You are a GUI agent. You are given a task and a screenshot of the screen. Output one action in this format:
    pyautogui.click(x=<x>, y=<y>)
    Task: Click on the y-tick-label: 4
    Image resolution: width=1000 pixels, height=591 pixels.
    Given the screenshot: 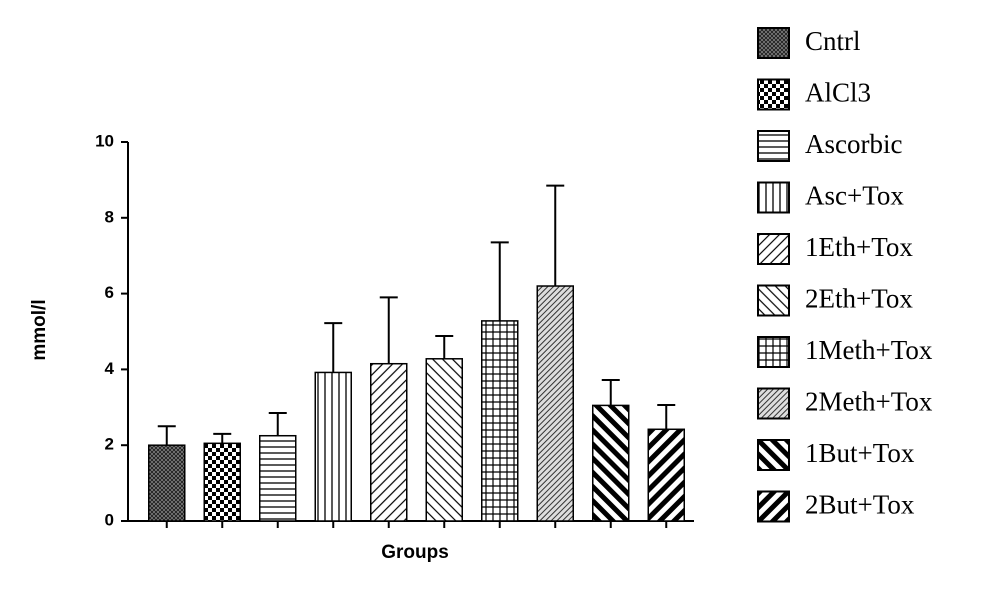 What is the action you would take?
    pyautogui.click(x=110, y=368)
    